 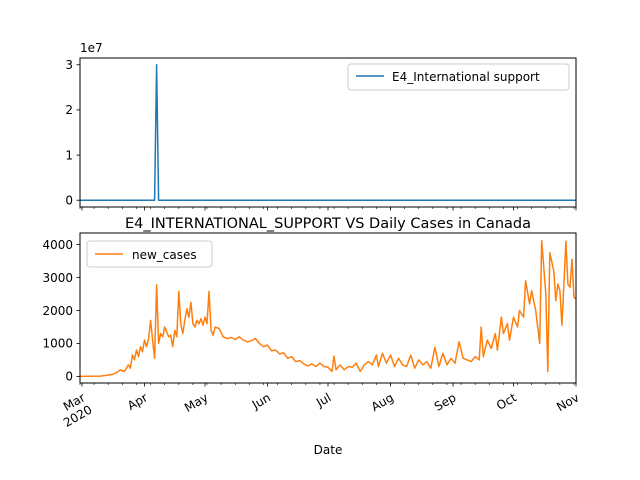 What do you see at coordinates (69, 377) in the screenshot?
I see `bottom-y-tick-label: 0` at bounding box center [69, 377].